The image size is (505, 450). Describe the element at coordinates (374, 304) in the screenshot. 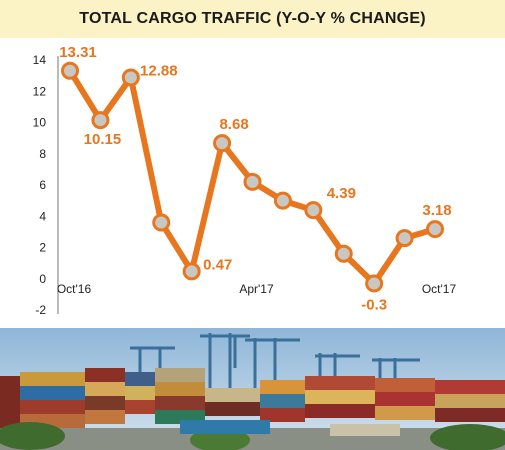

I see `data-label: -0.3` at that location.